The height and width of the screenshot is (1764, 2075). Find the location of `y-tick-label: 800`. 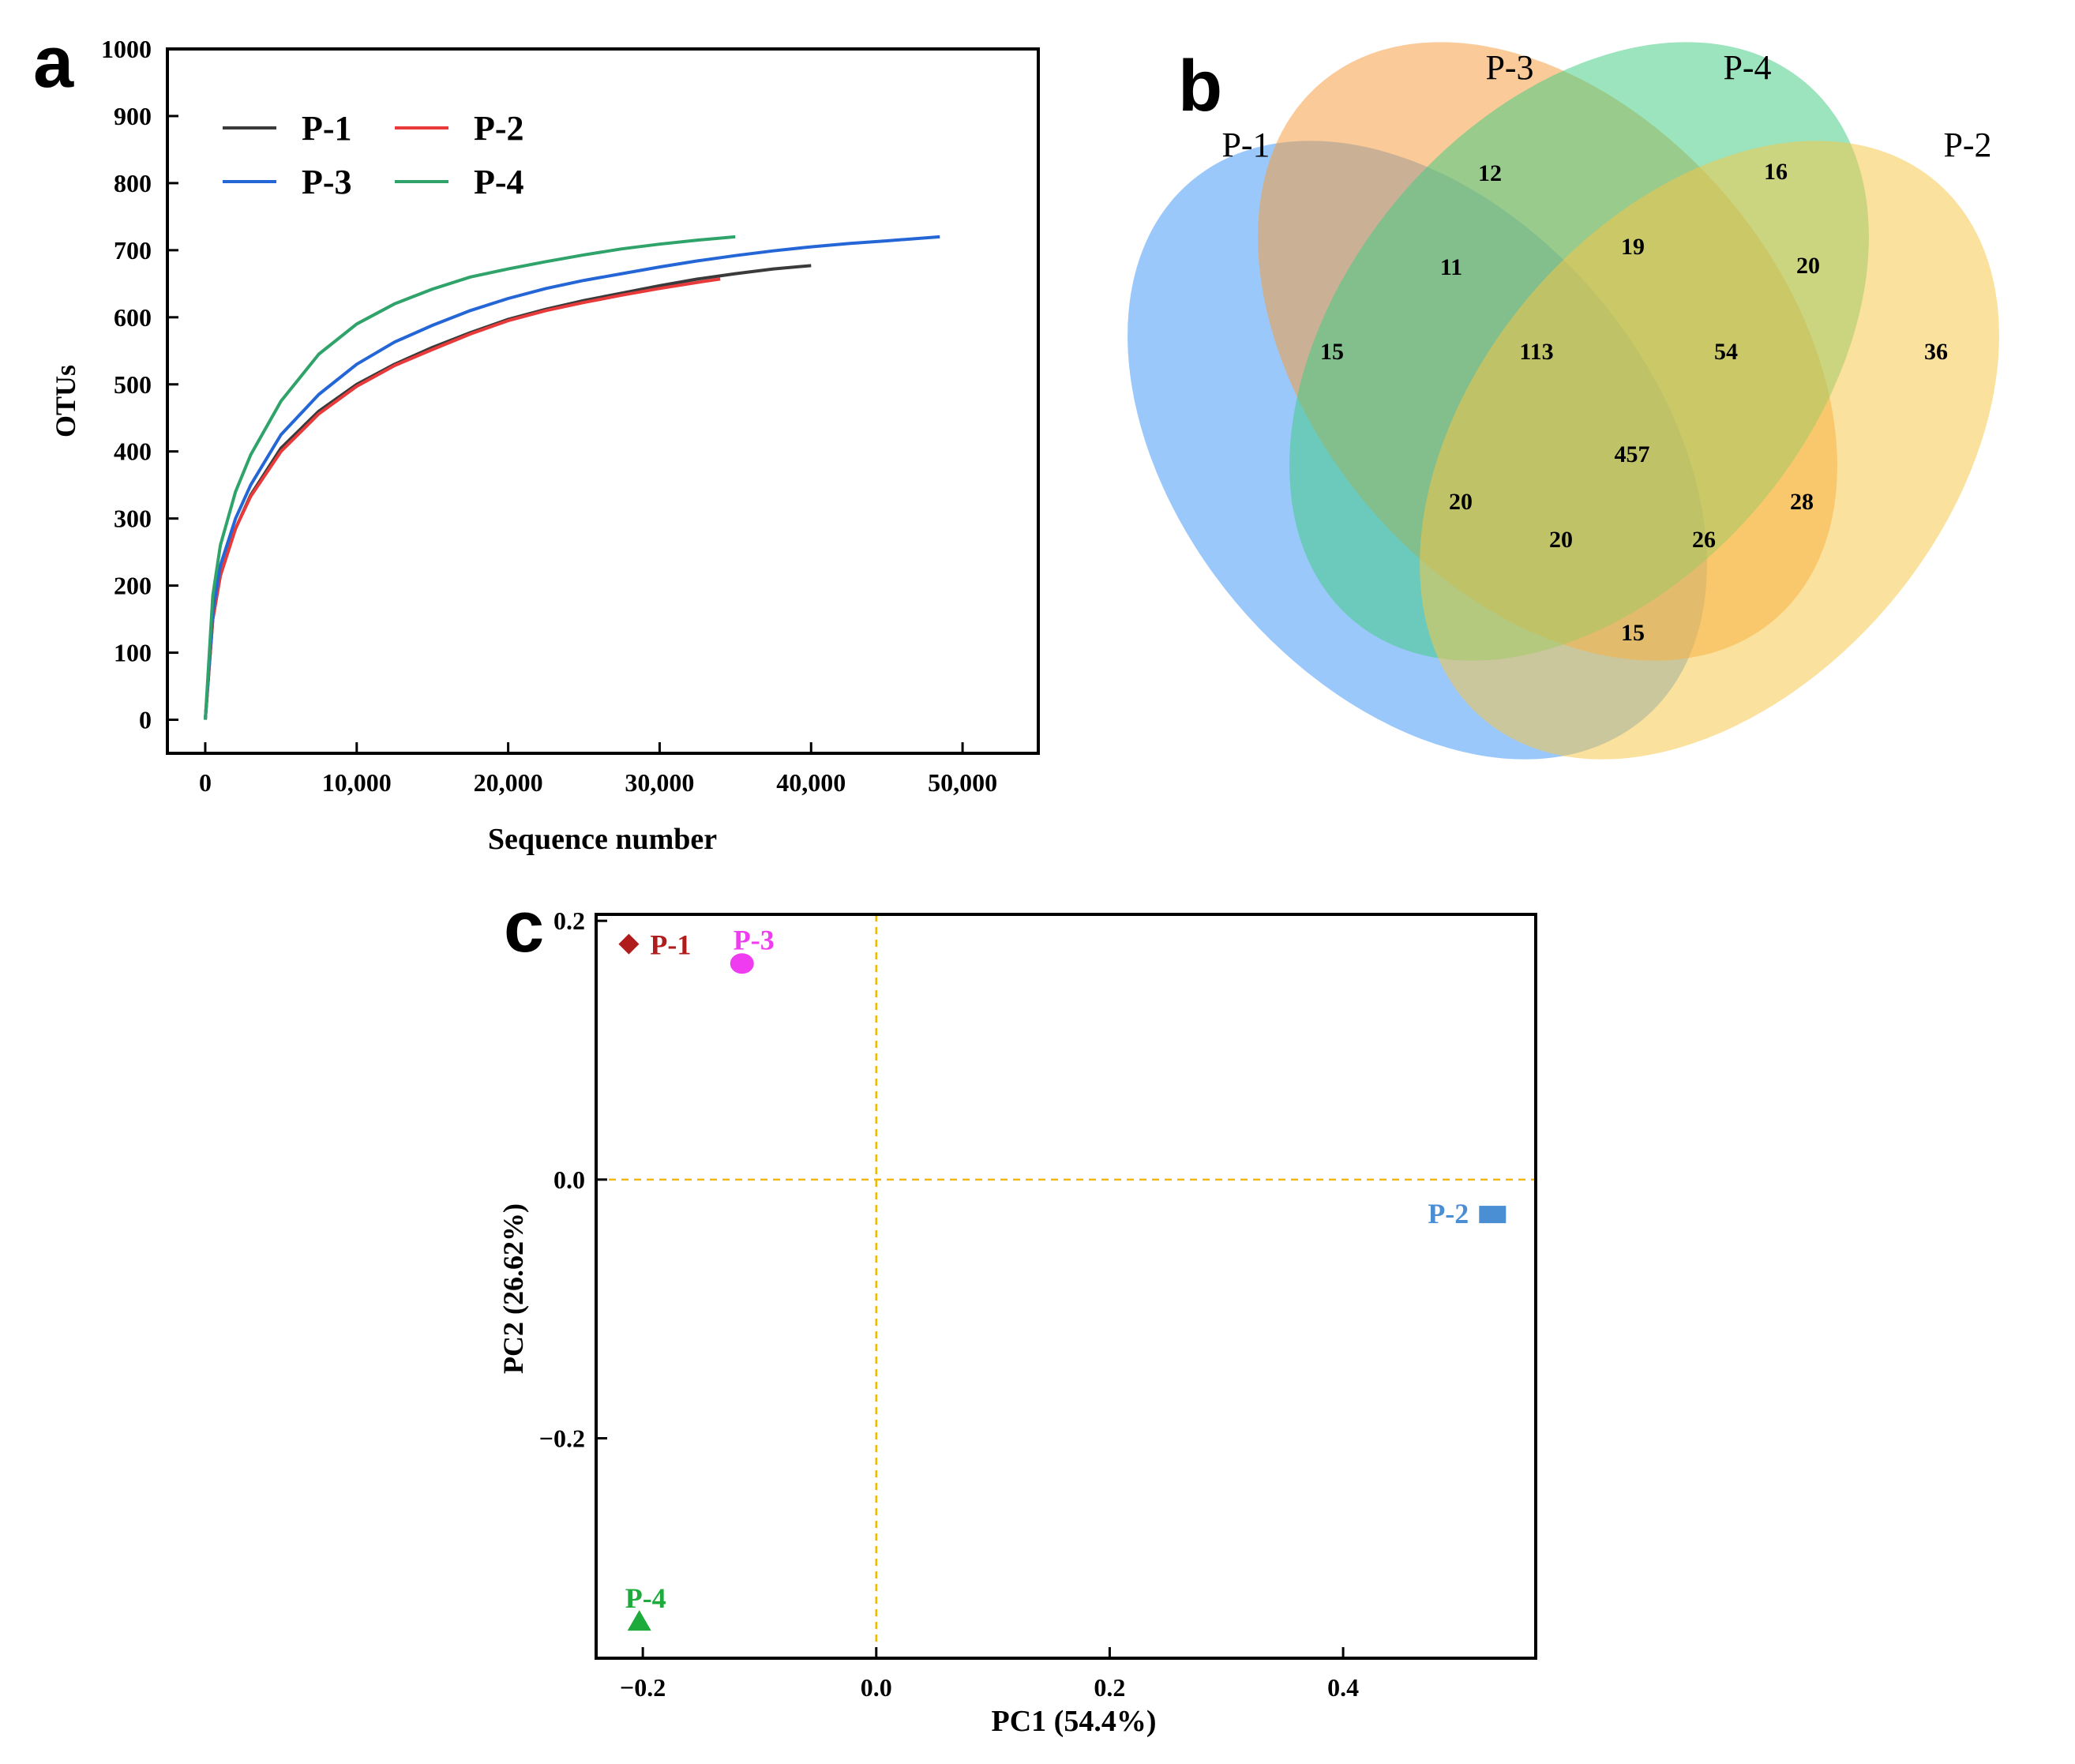

y-tick-label: 800 is located at coordinates (133, 183).